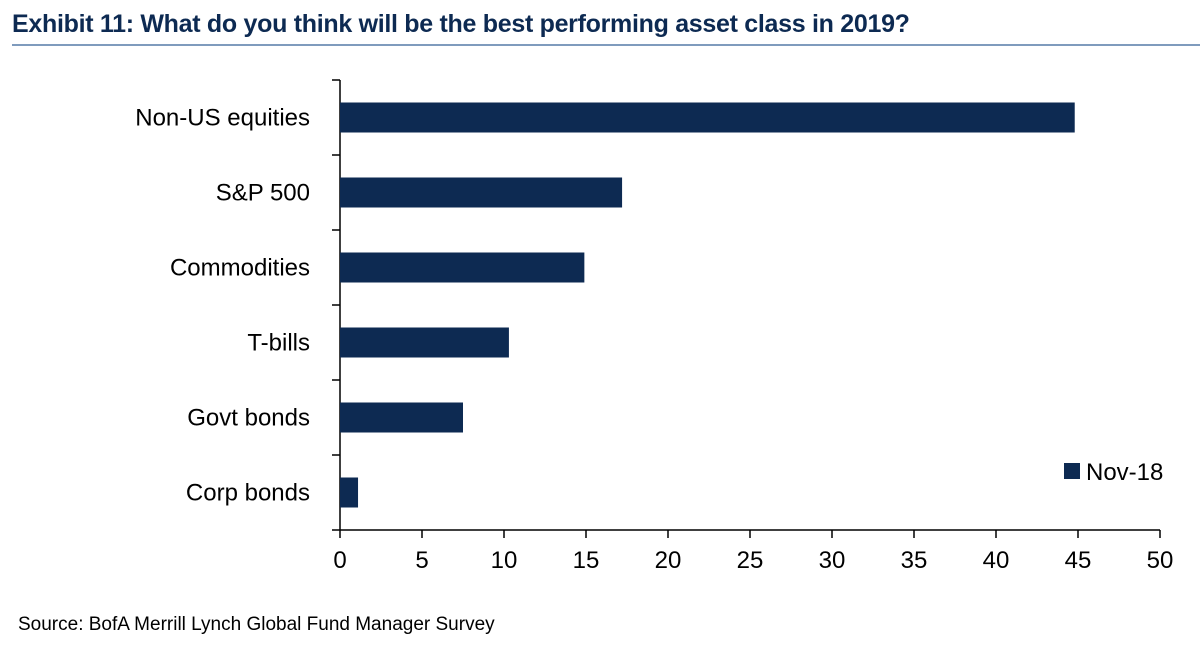  I want to click on value-axis: 0 5 10 15 20 25 30 35 40 45 50, so click(753, 551).